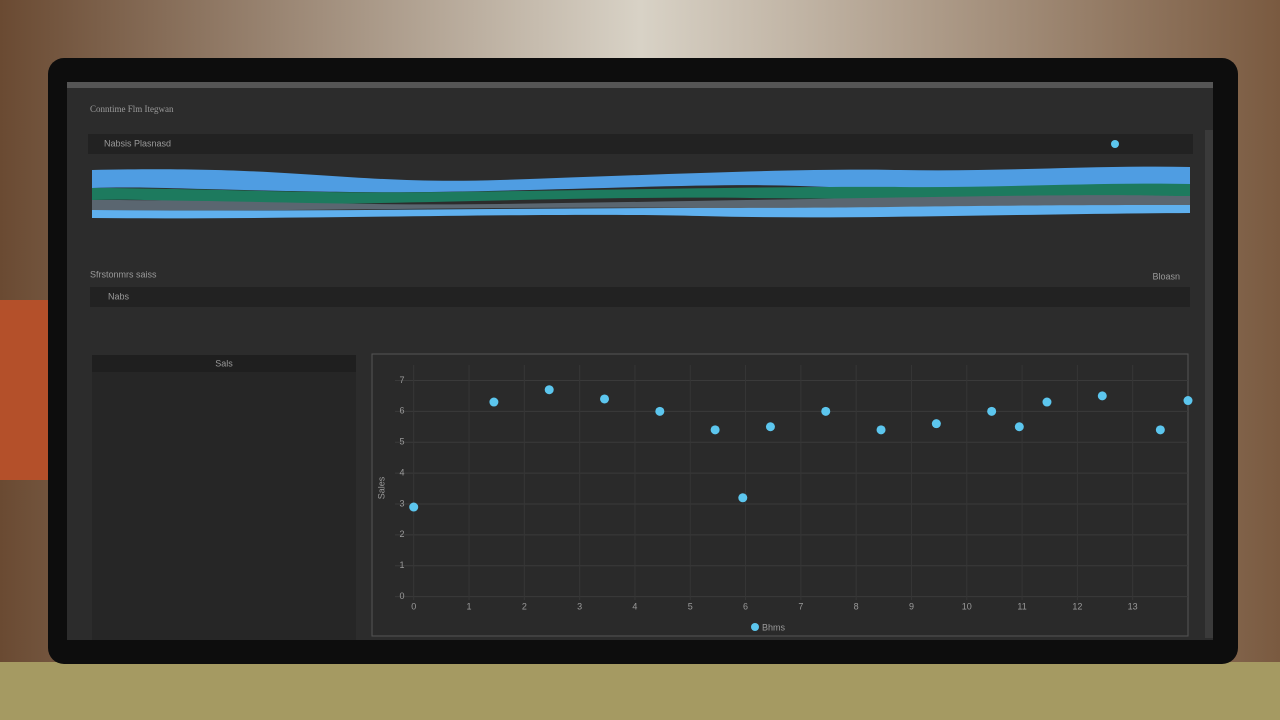  Describe the element at coordinates (640, 85) in the screenshot. I see `screen-top-bar` at that location.